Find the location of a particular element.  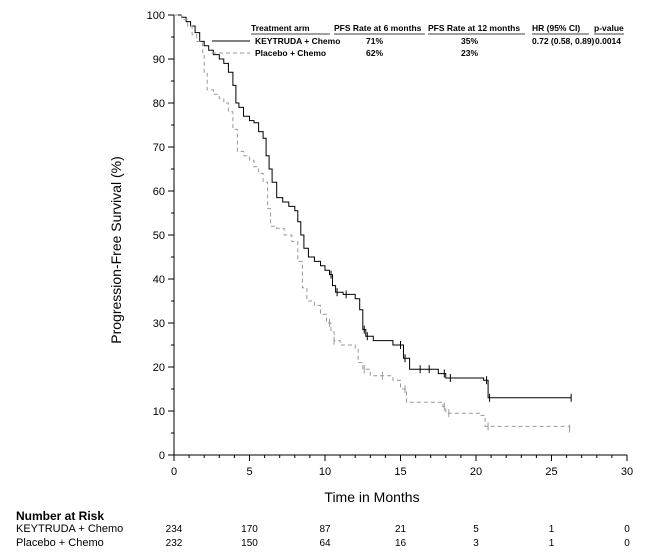

risk-row-label: Placebo + Chemo is located at coordinates (60, 543).